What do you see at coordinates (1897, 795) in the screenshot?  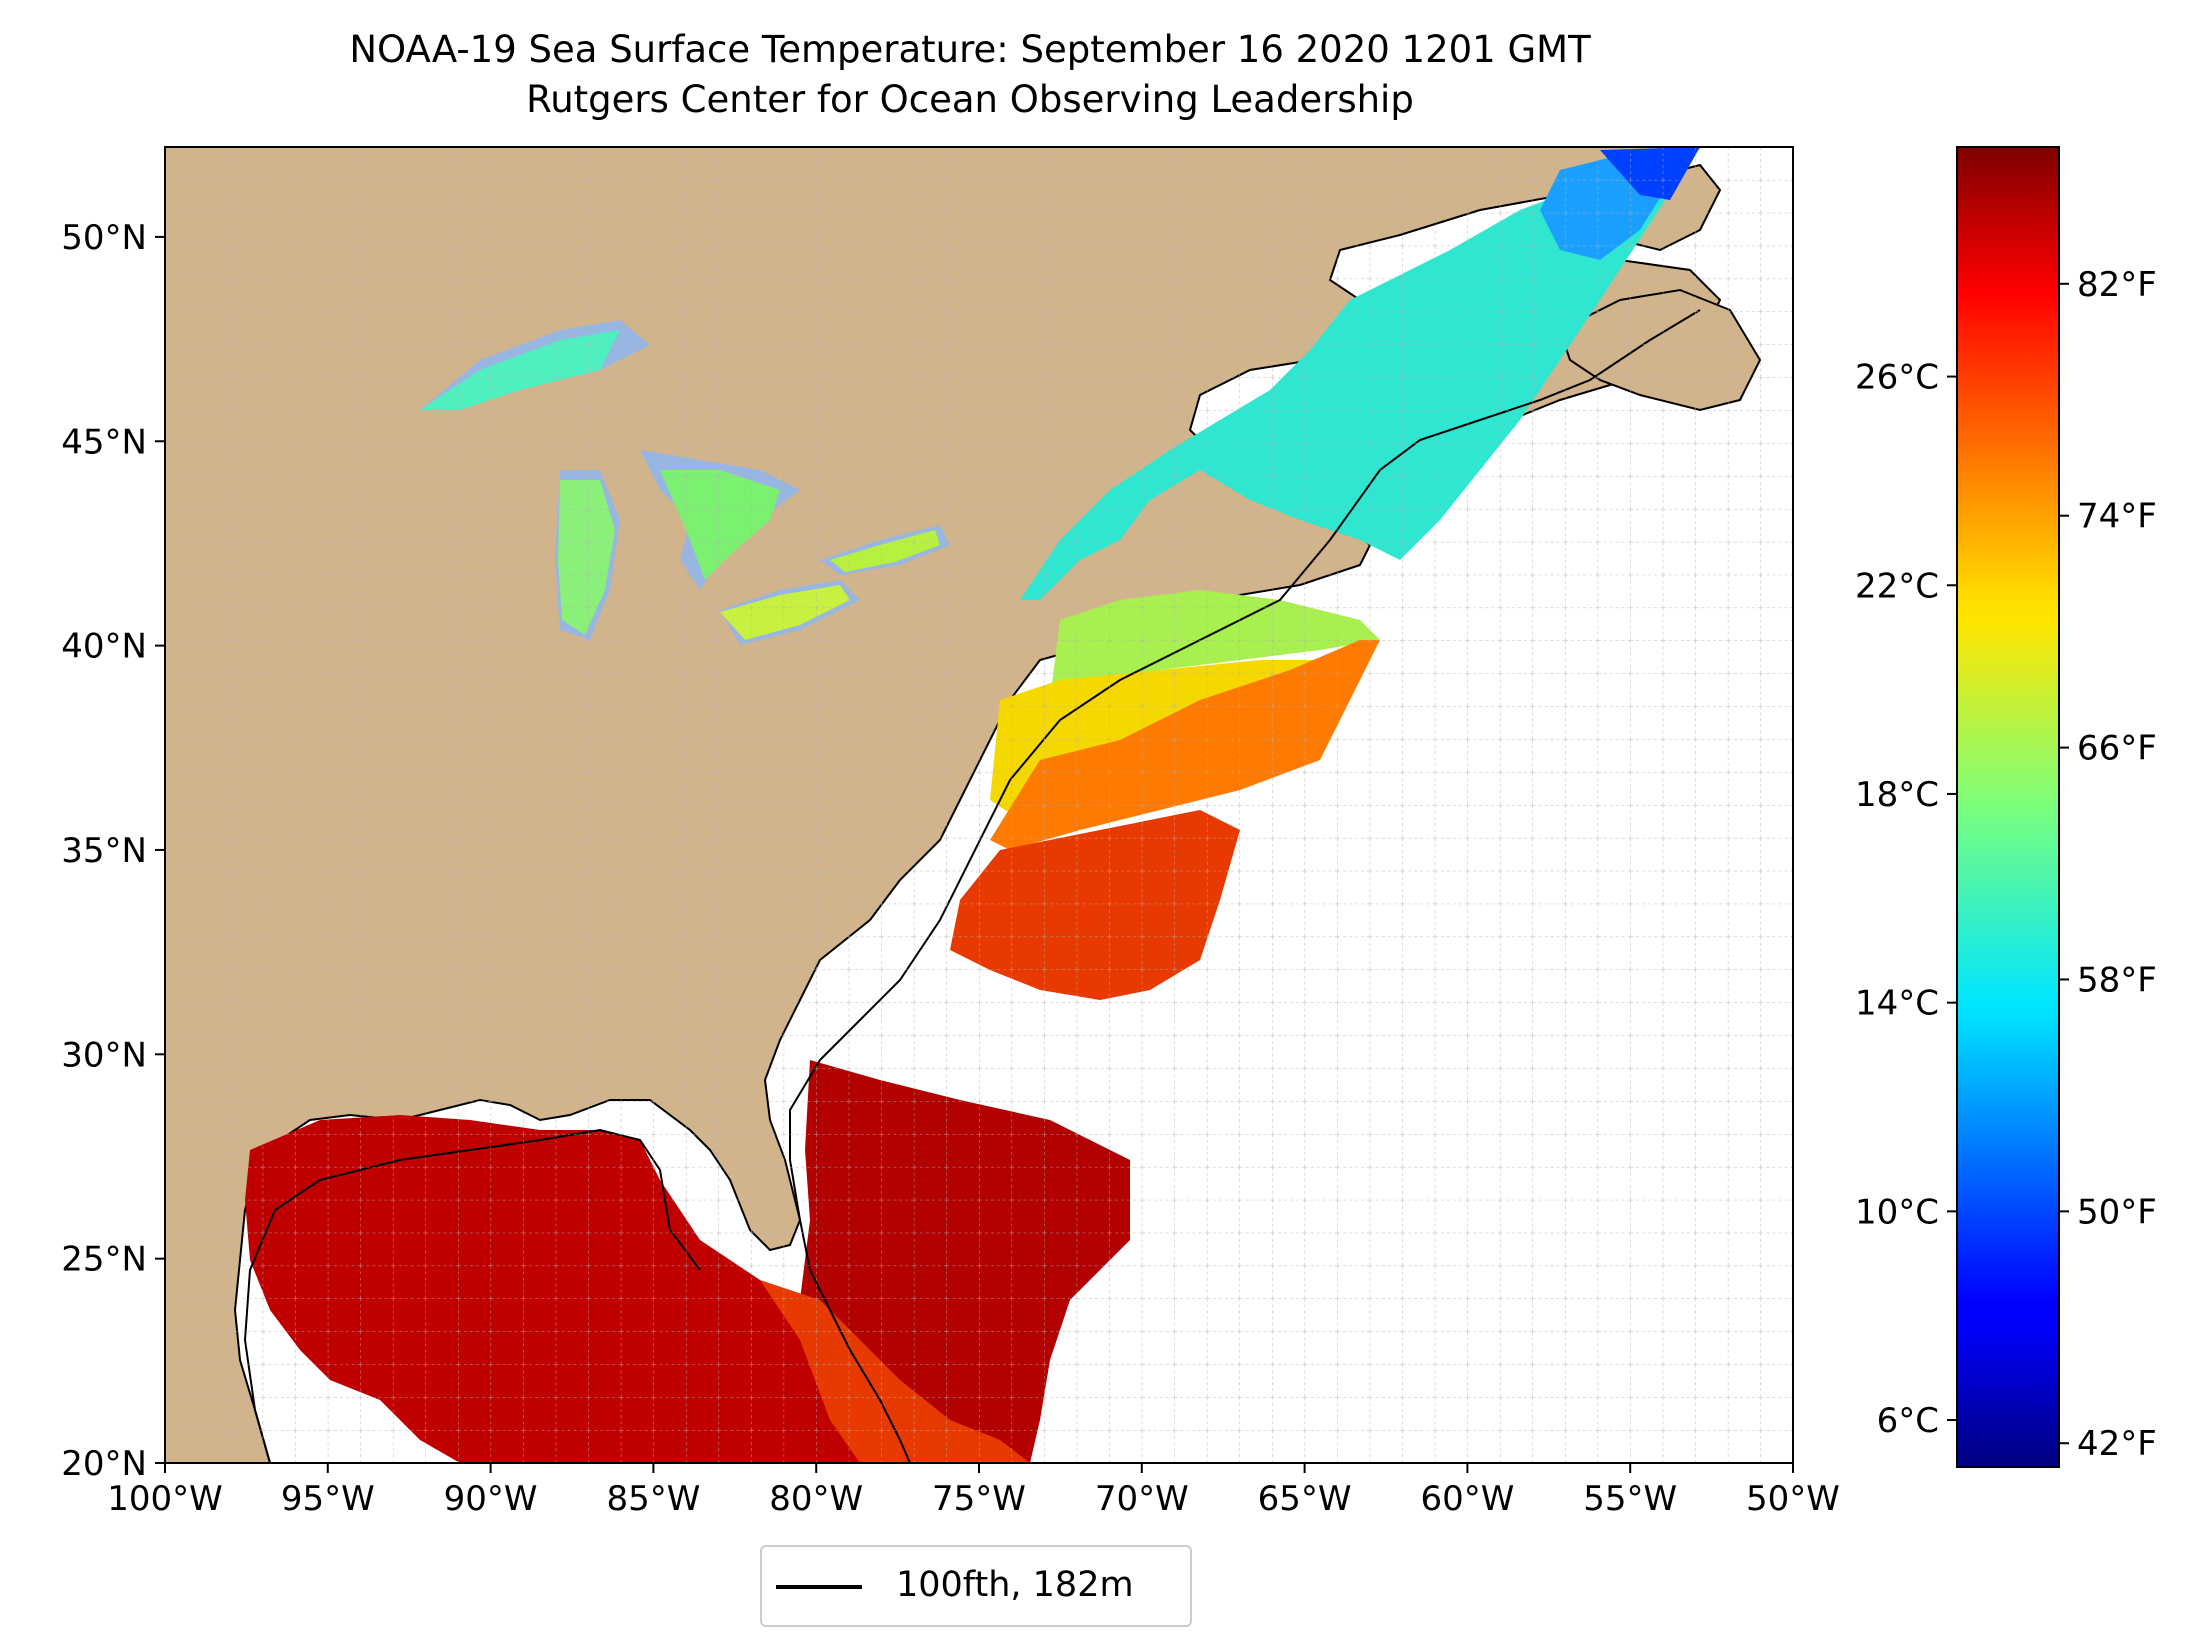 I see `celsius-tick-label: 18°C` at bounding box center [1897, 795].